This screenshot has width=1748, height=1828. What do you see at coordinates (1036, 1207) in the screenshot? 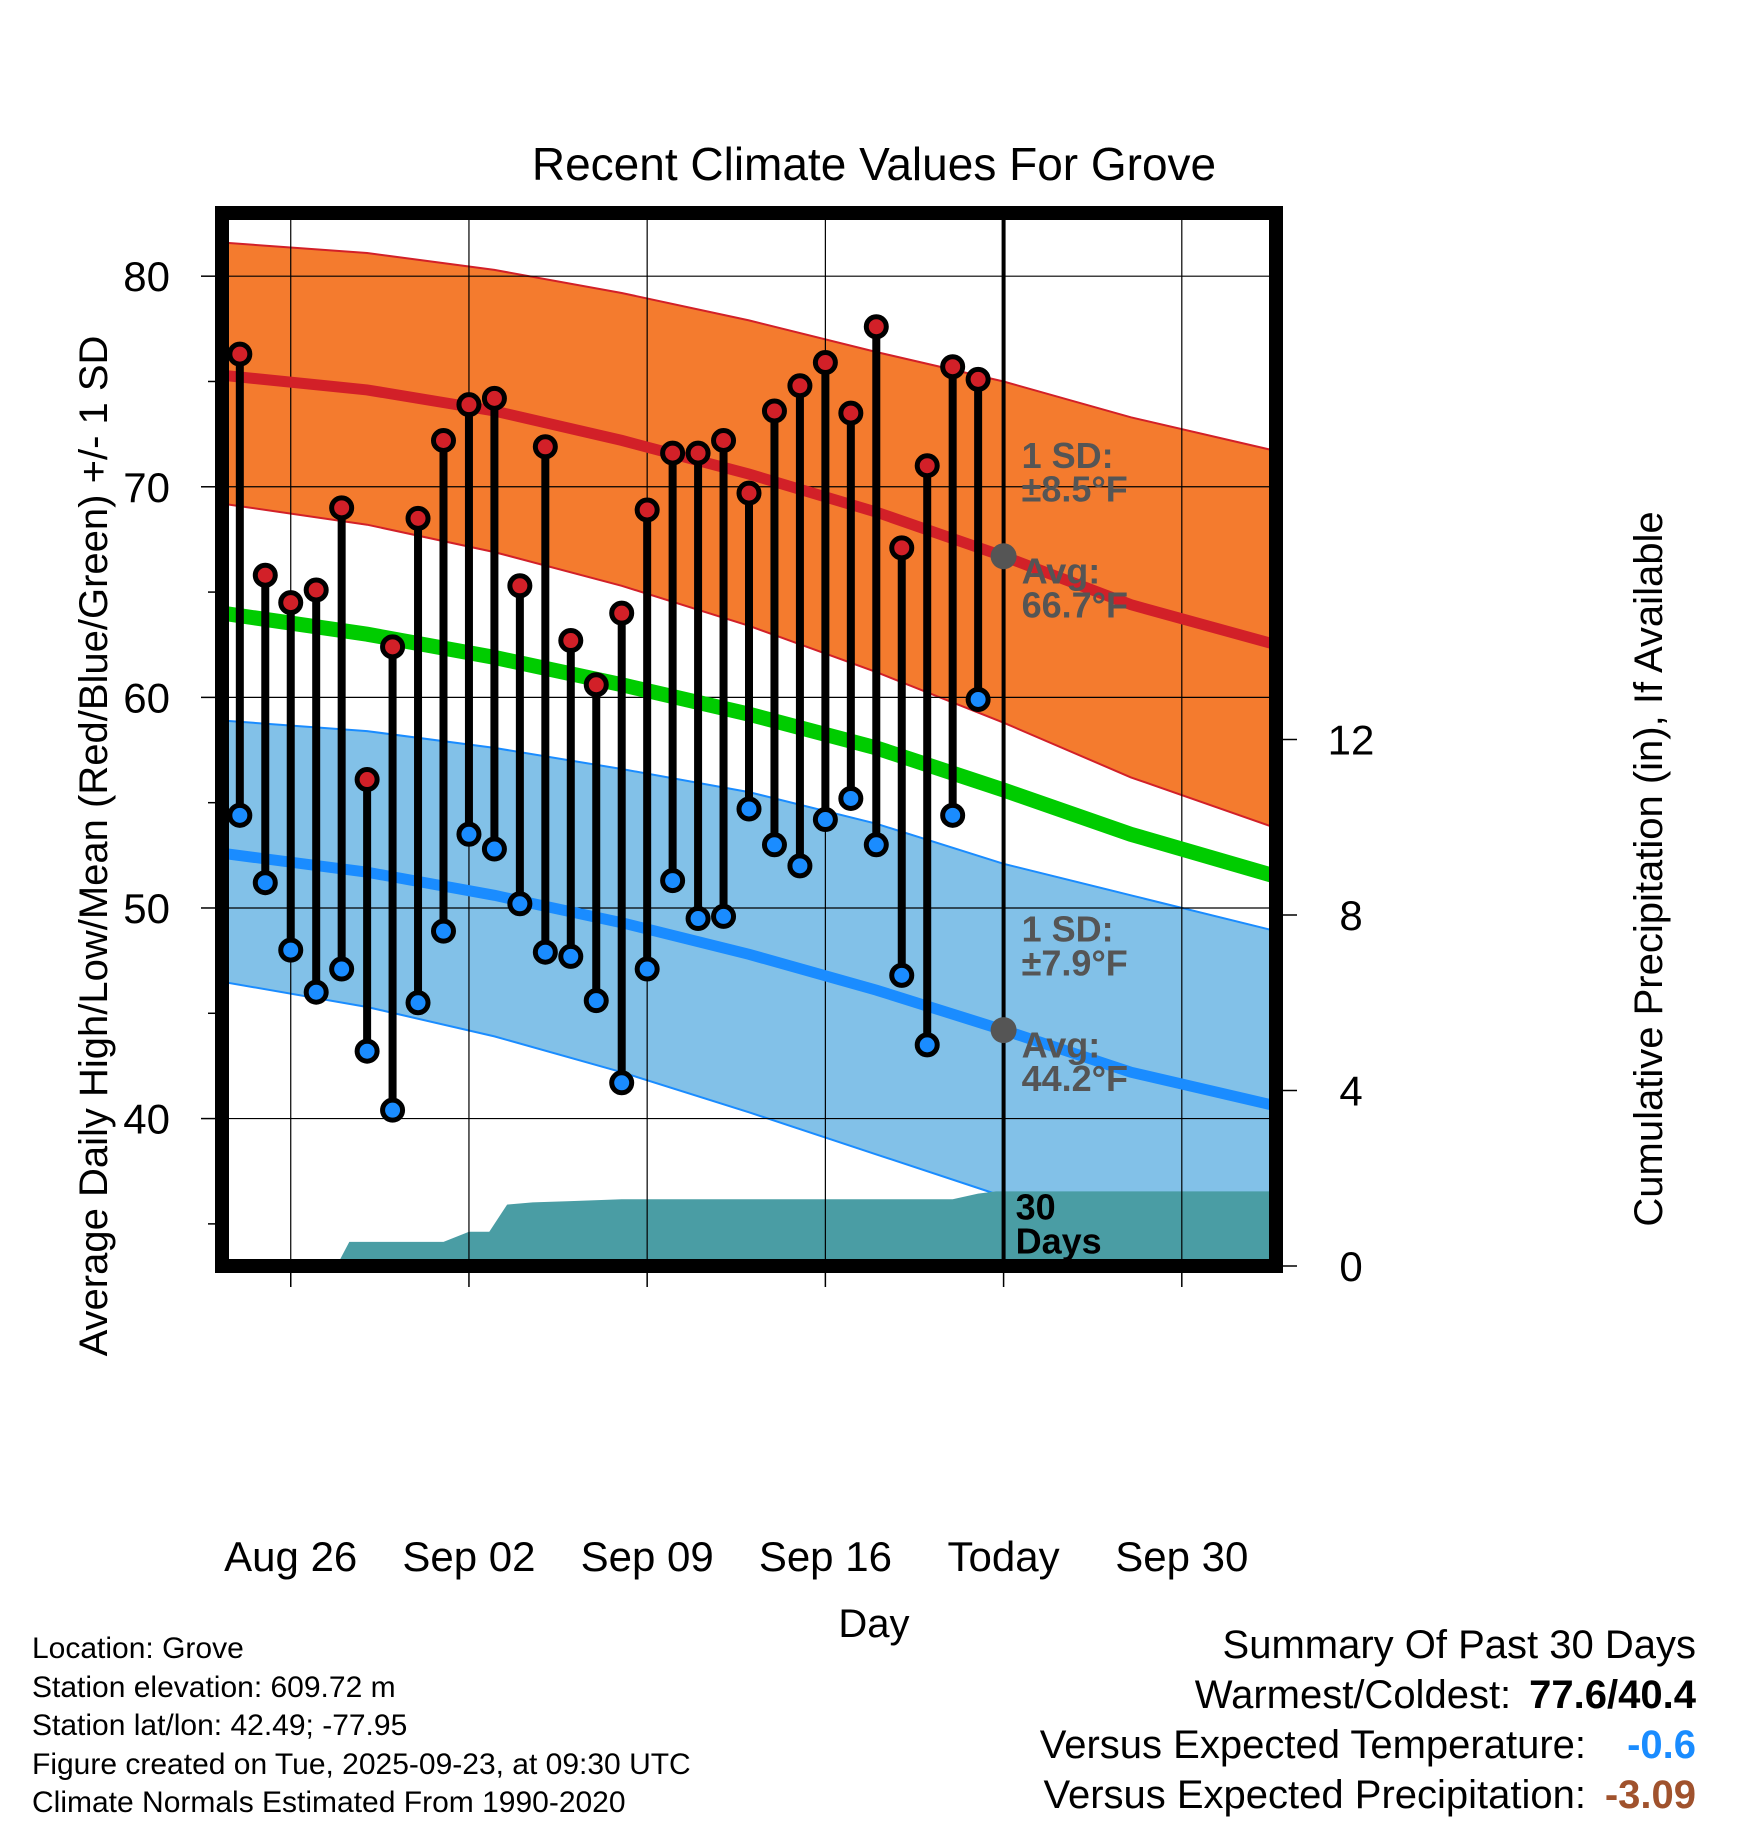
I see `ann-days-number: 30` at bounding box center [1036, 1207].